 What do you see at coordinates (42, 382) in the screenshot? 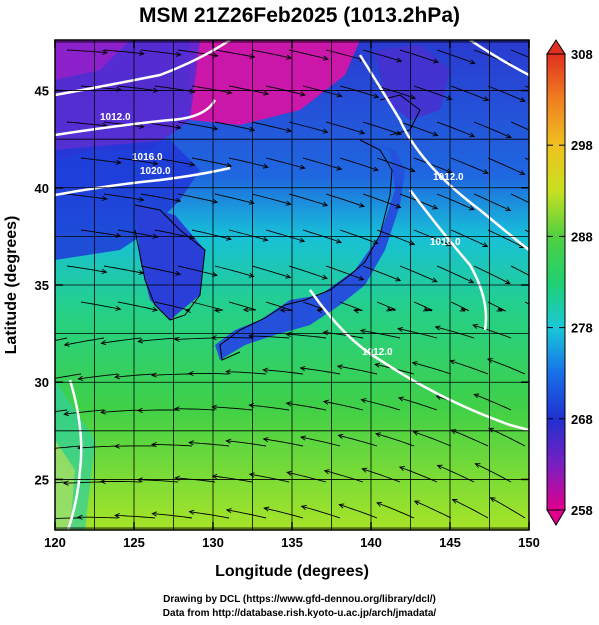
I see `y-tick-label: 30` at bounding box center [42, 382].